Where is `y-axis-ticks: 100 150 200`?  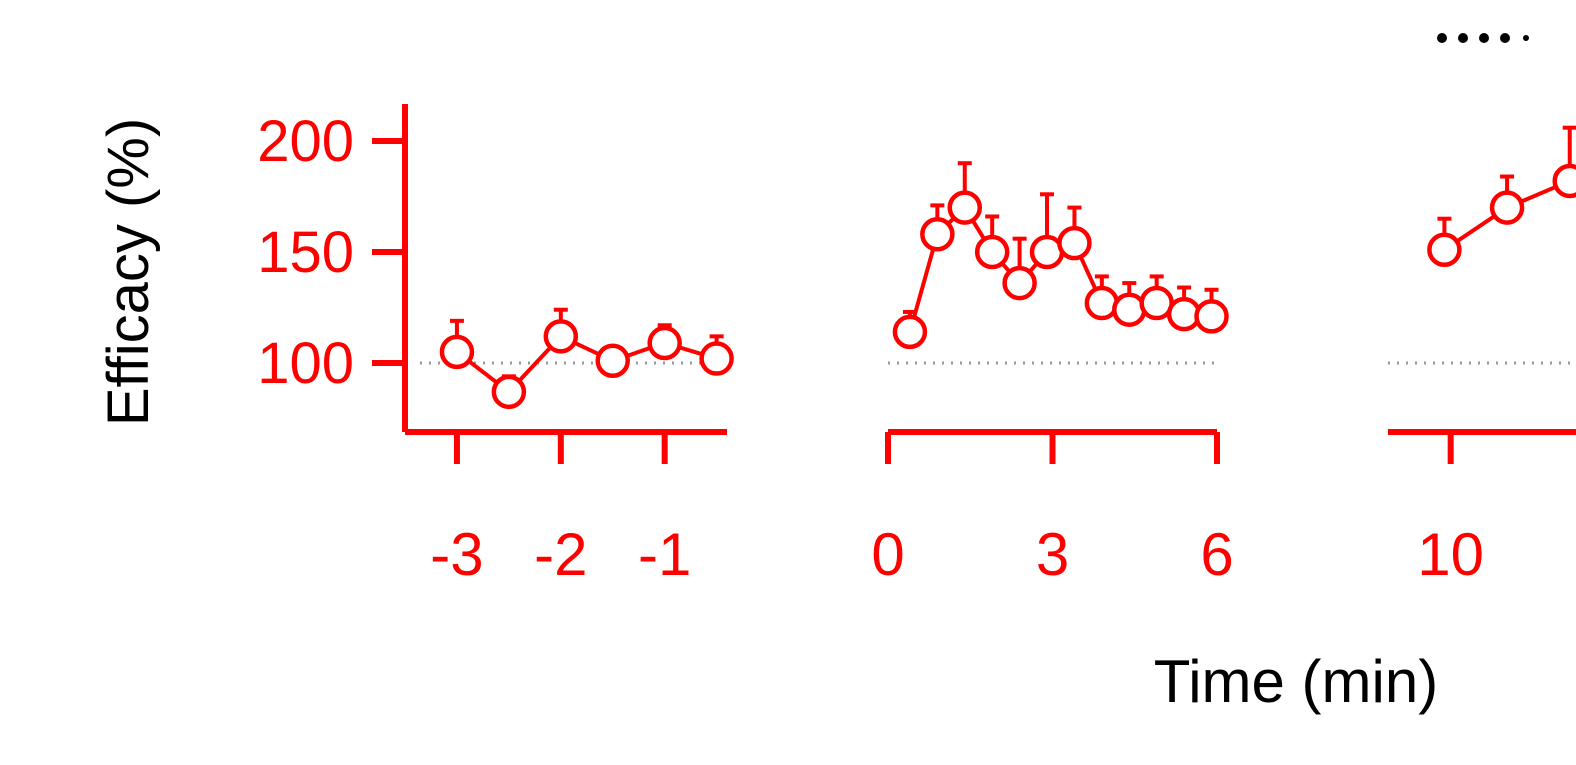 y-axis-ticks: 100 150 200 is located at coordinates (331, 252).